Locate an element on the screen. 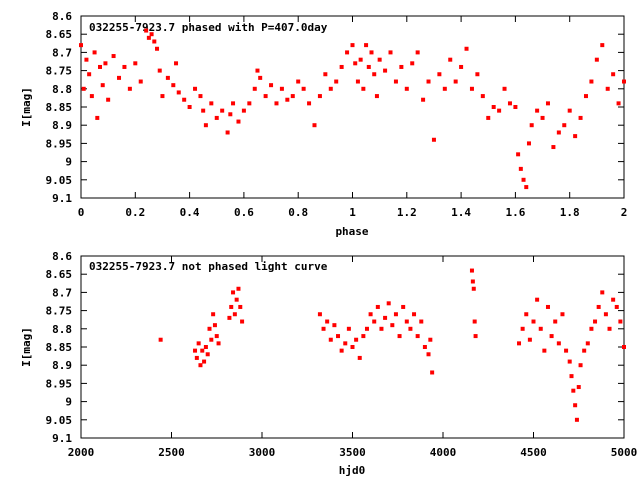 This screenshot has width=640, height=480. phased-y-tick-label: 8.6 is located at coordinates (62, 16).